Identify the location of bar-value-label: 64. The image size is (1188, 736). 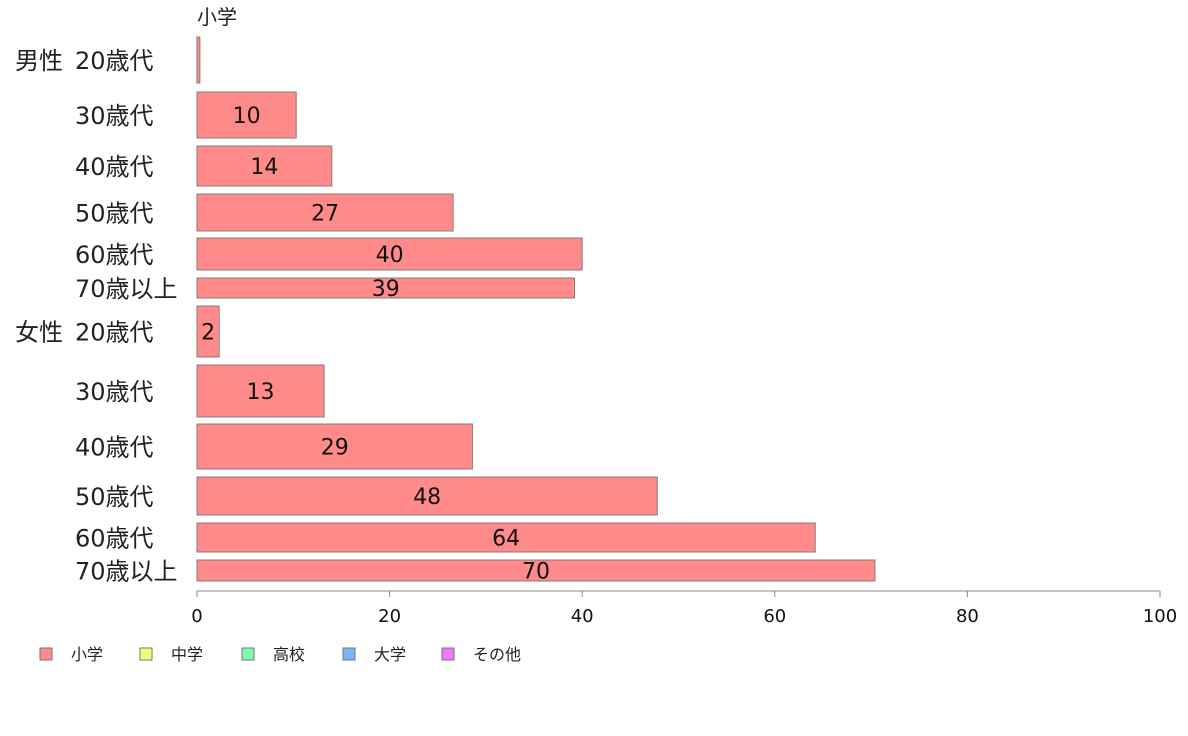
(506, 539).